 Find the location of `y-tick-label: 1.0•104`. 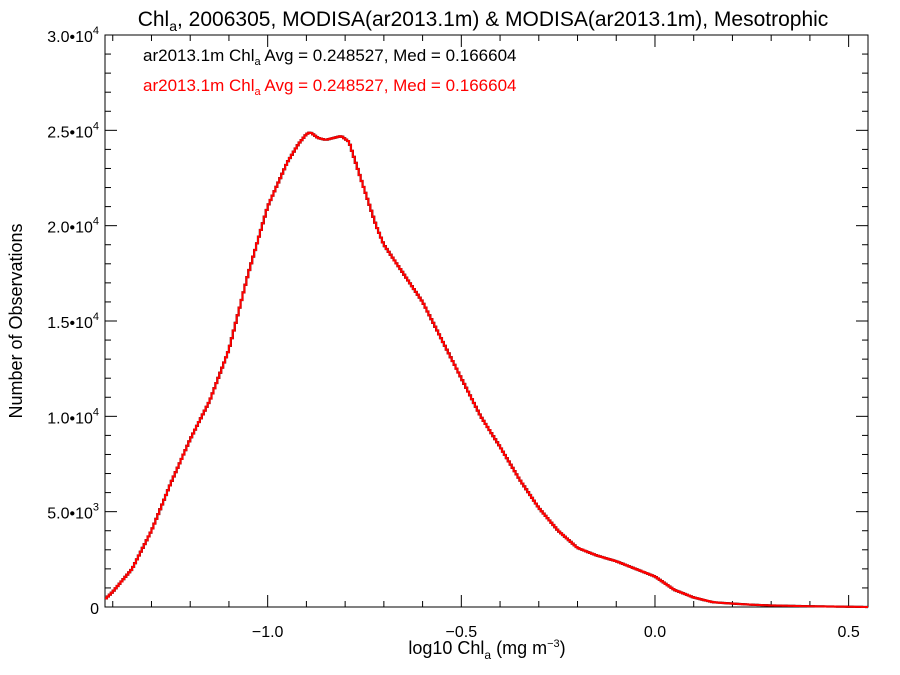

y-tick-label: 1.0•104 is located at coordinates (73, 416).